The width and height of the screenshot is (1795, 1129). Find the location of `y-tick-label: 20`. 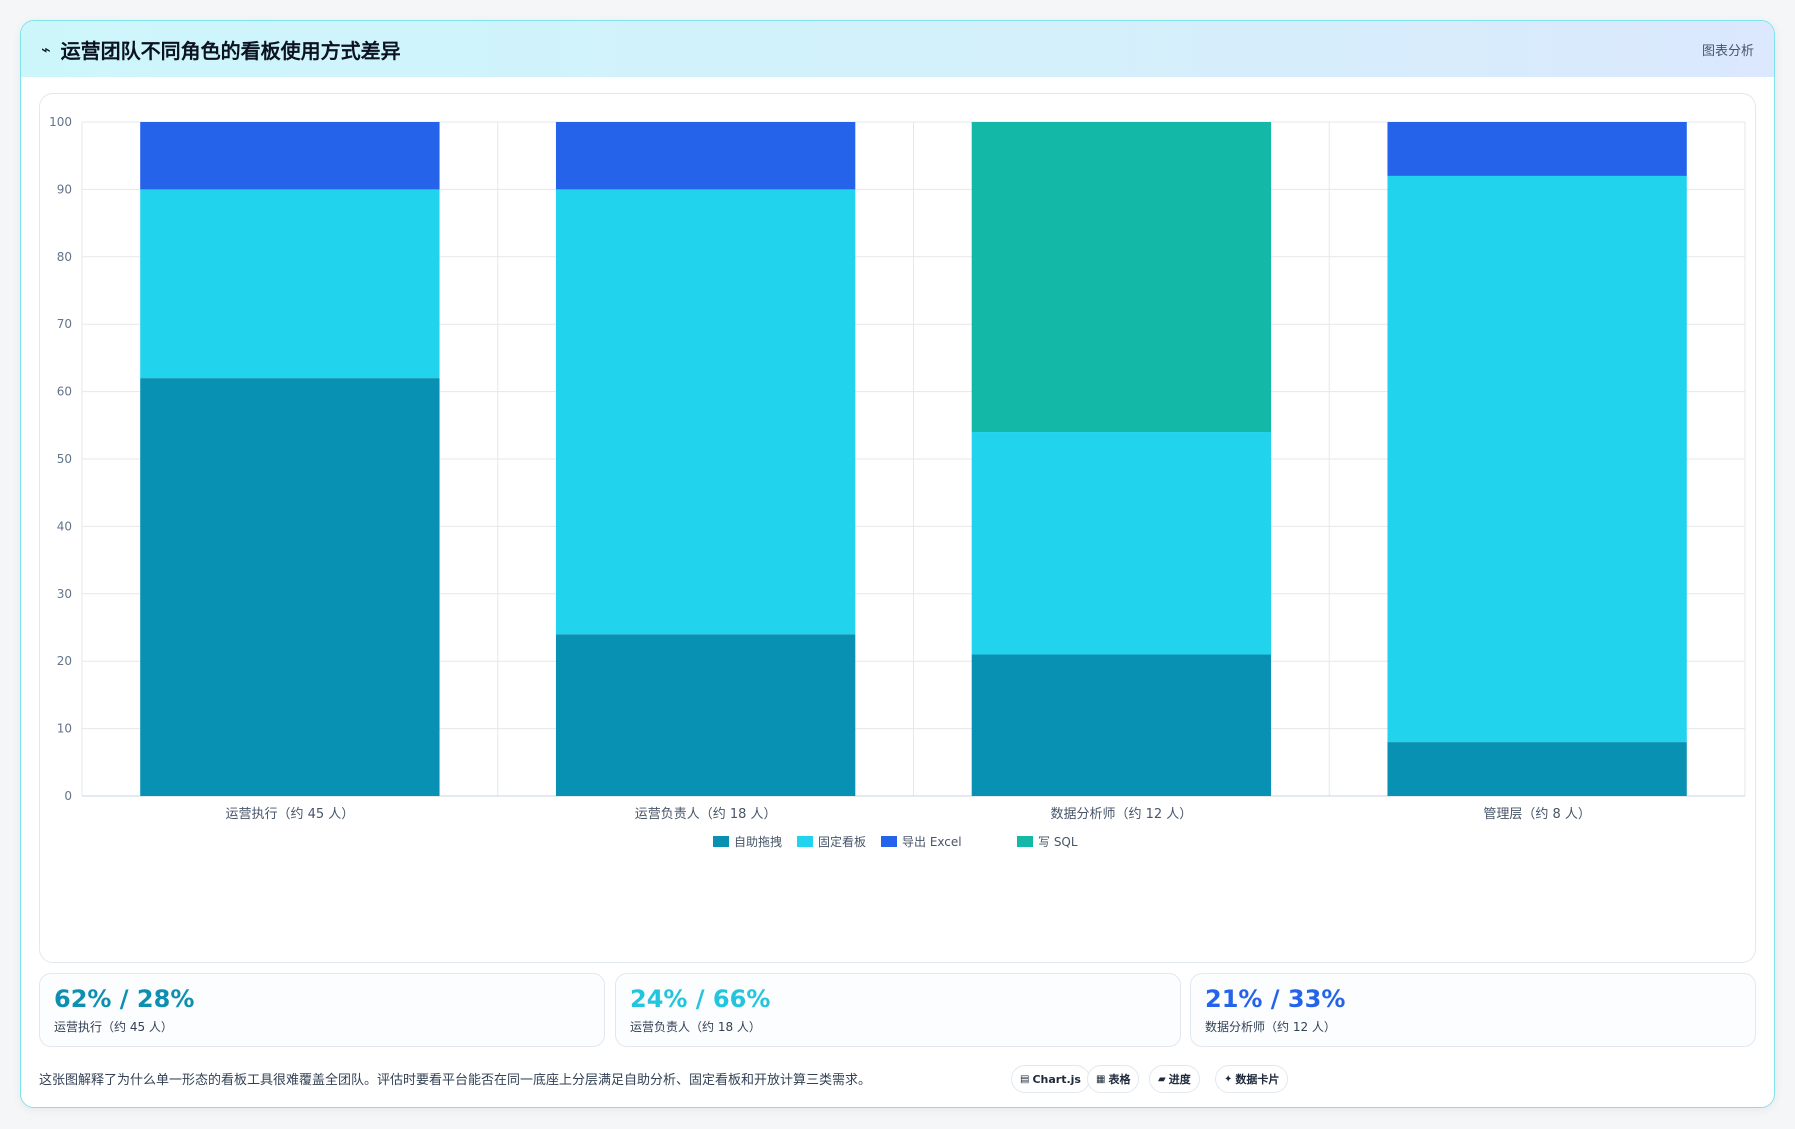

y-tick-label: 20 is located at coordinates (64, 661).